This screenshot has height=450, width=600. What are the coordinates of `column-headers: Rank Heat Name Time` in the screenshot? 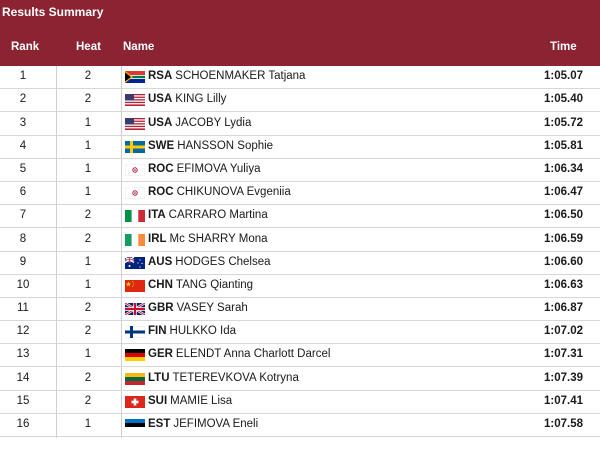 It's located at (300, 48).